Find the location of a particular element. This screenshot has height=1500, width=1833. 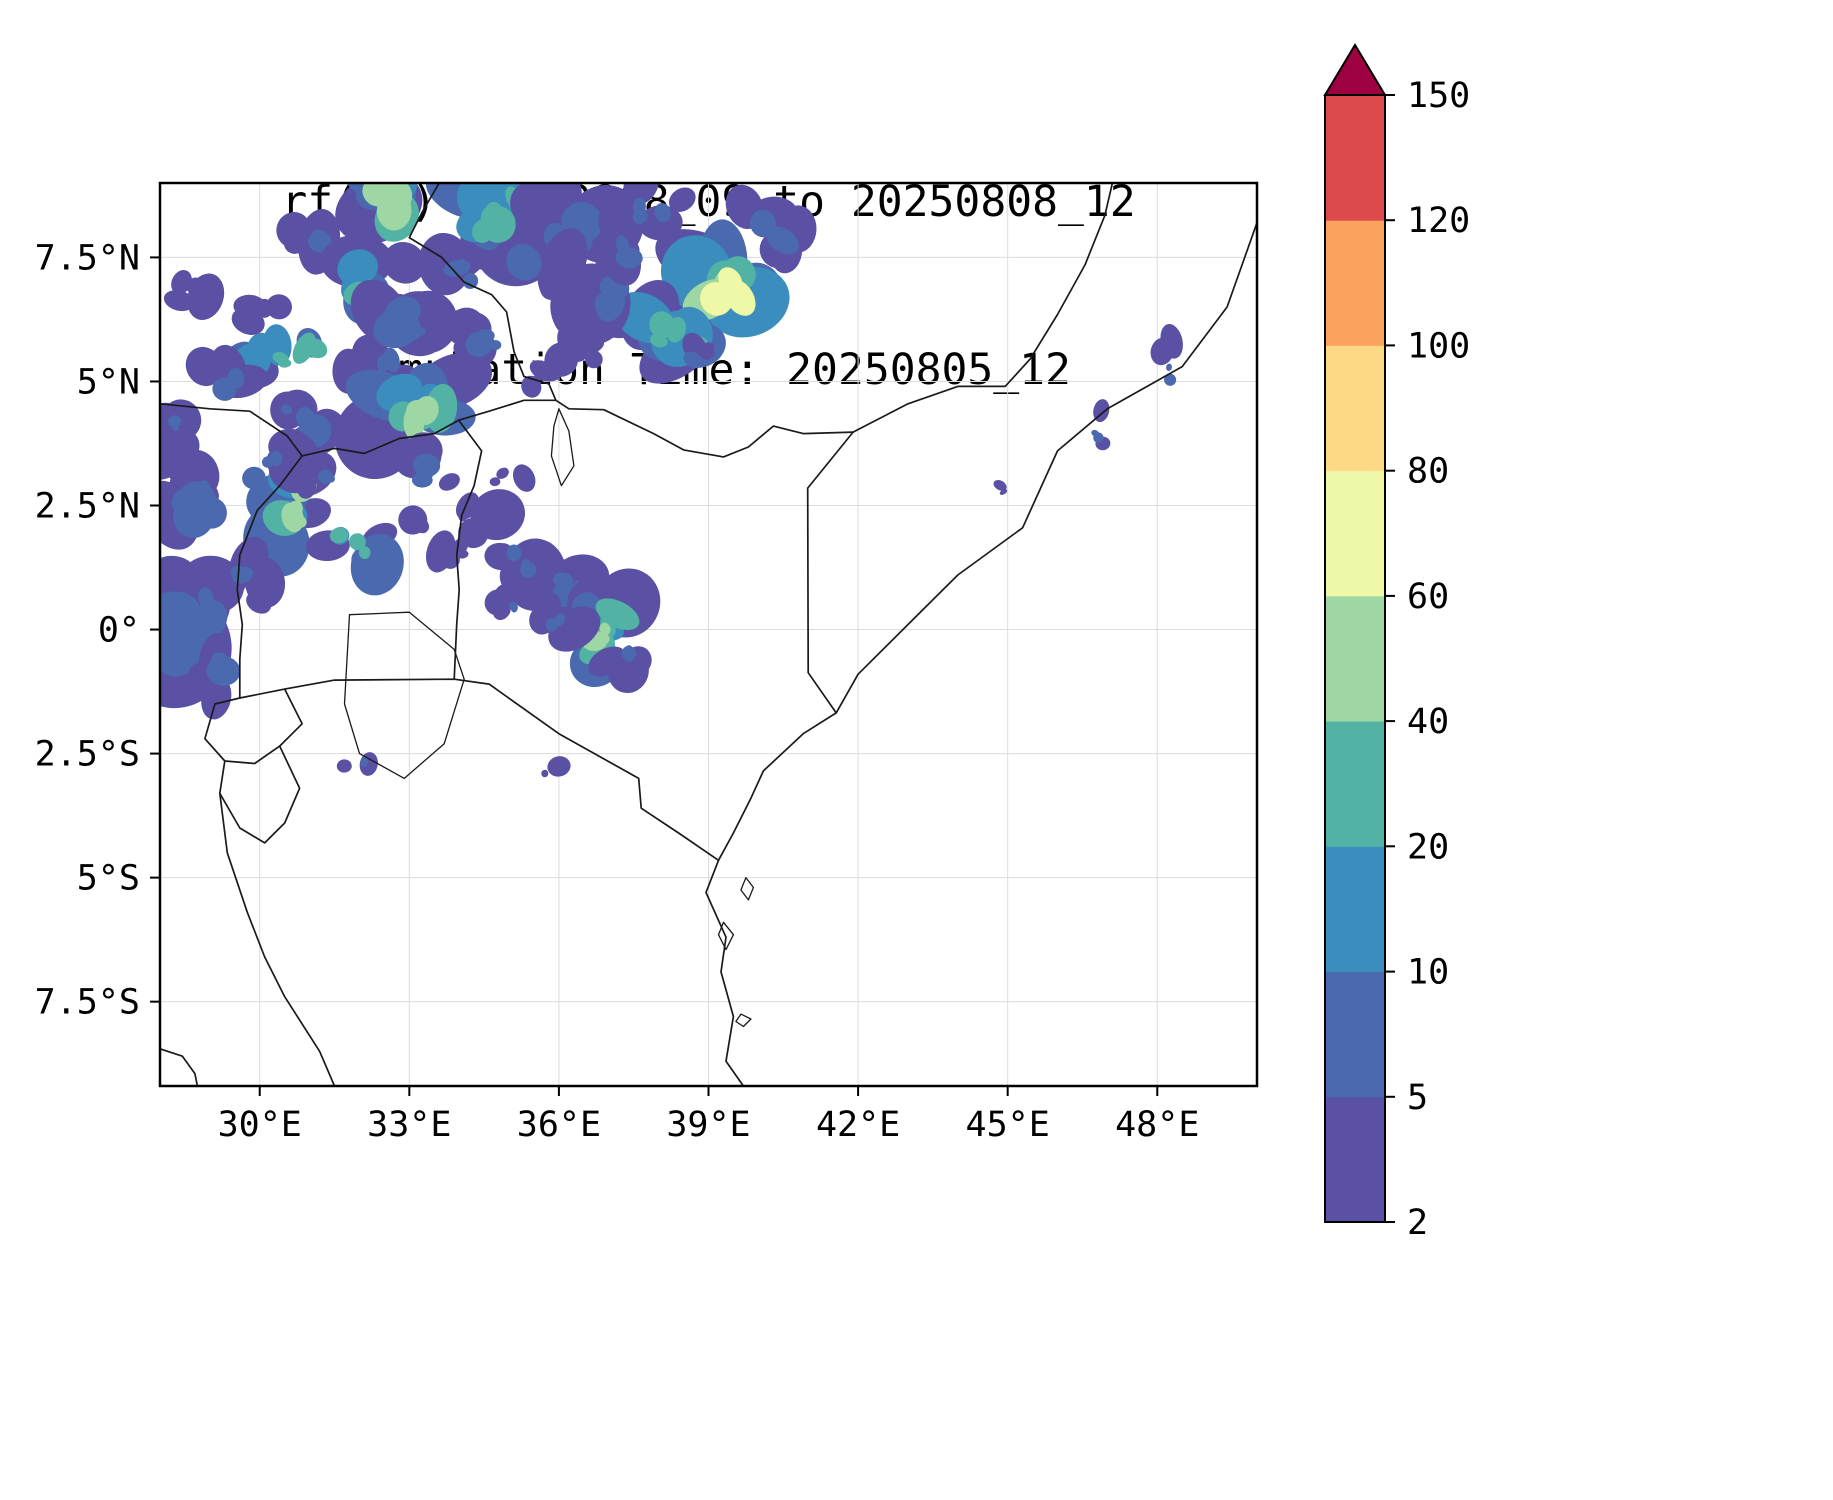

x-tick-label: 39°E is located at coordinates (708, 1125).